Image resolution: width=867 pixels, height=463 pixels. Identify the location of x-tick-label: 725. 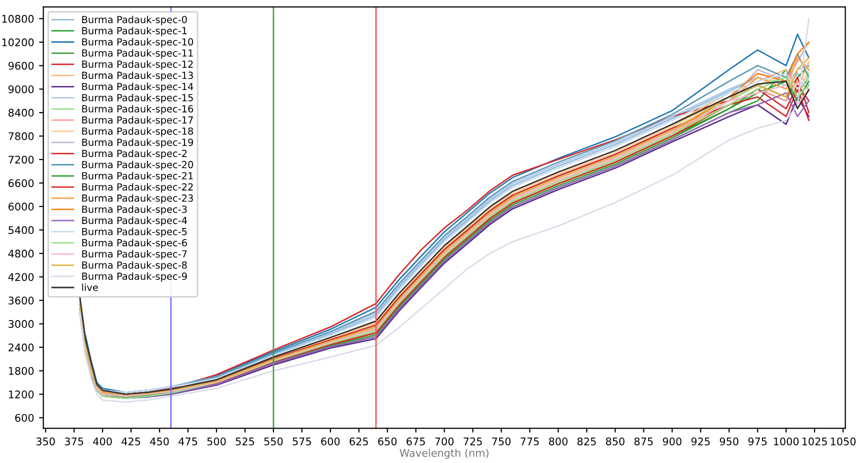
(473, 441).